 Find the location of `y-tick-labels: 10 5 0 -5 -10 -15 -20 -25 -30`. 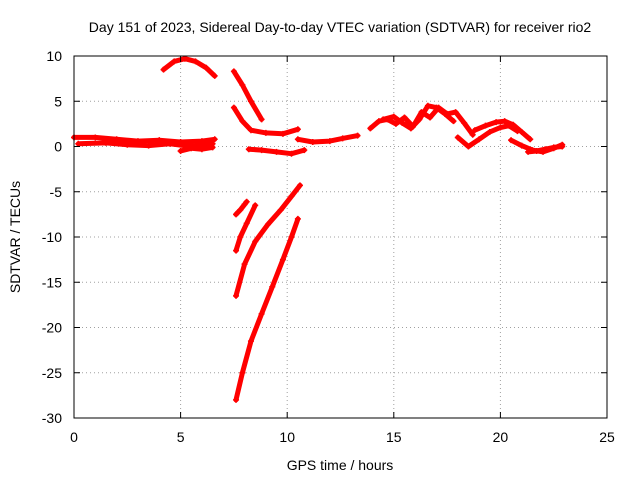

y-tick-labels: 10 5 0 -5 -10 -15 -20 -25 -30 is located at coordinates (52, 237).